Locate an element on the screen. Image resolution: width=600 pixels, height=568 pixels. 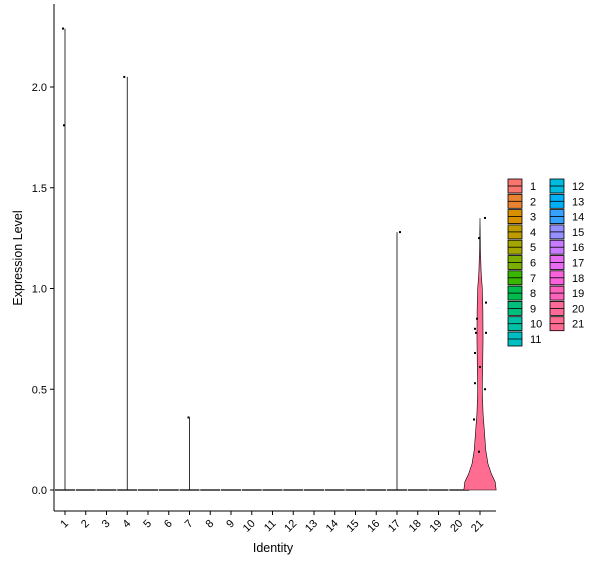
x-tick-label: 7 is located at coordinates (189, 524).